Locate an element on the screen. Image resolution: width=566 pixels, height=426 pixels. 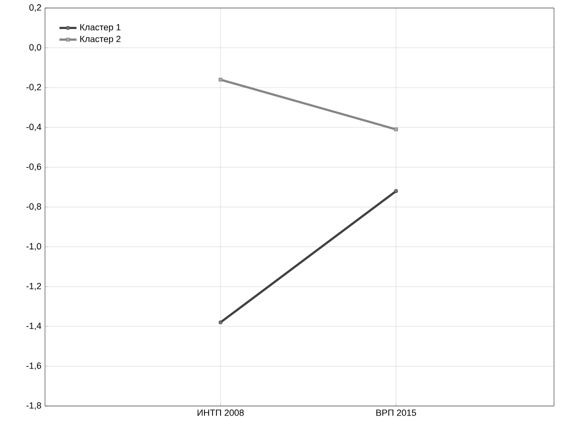
y-tick-label: 0,2 is located at coordinates (35, 8).